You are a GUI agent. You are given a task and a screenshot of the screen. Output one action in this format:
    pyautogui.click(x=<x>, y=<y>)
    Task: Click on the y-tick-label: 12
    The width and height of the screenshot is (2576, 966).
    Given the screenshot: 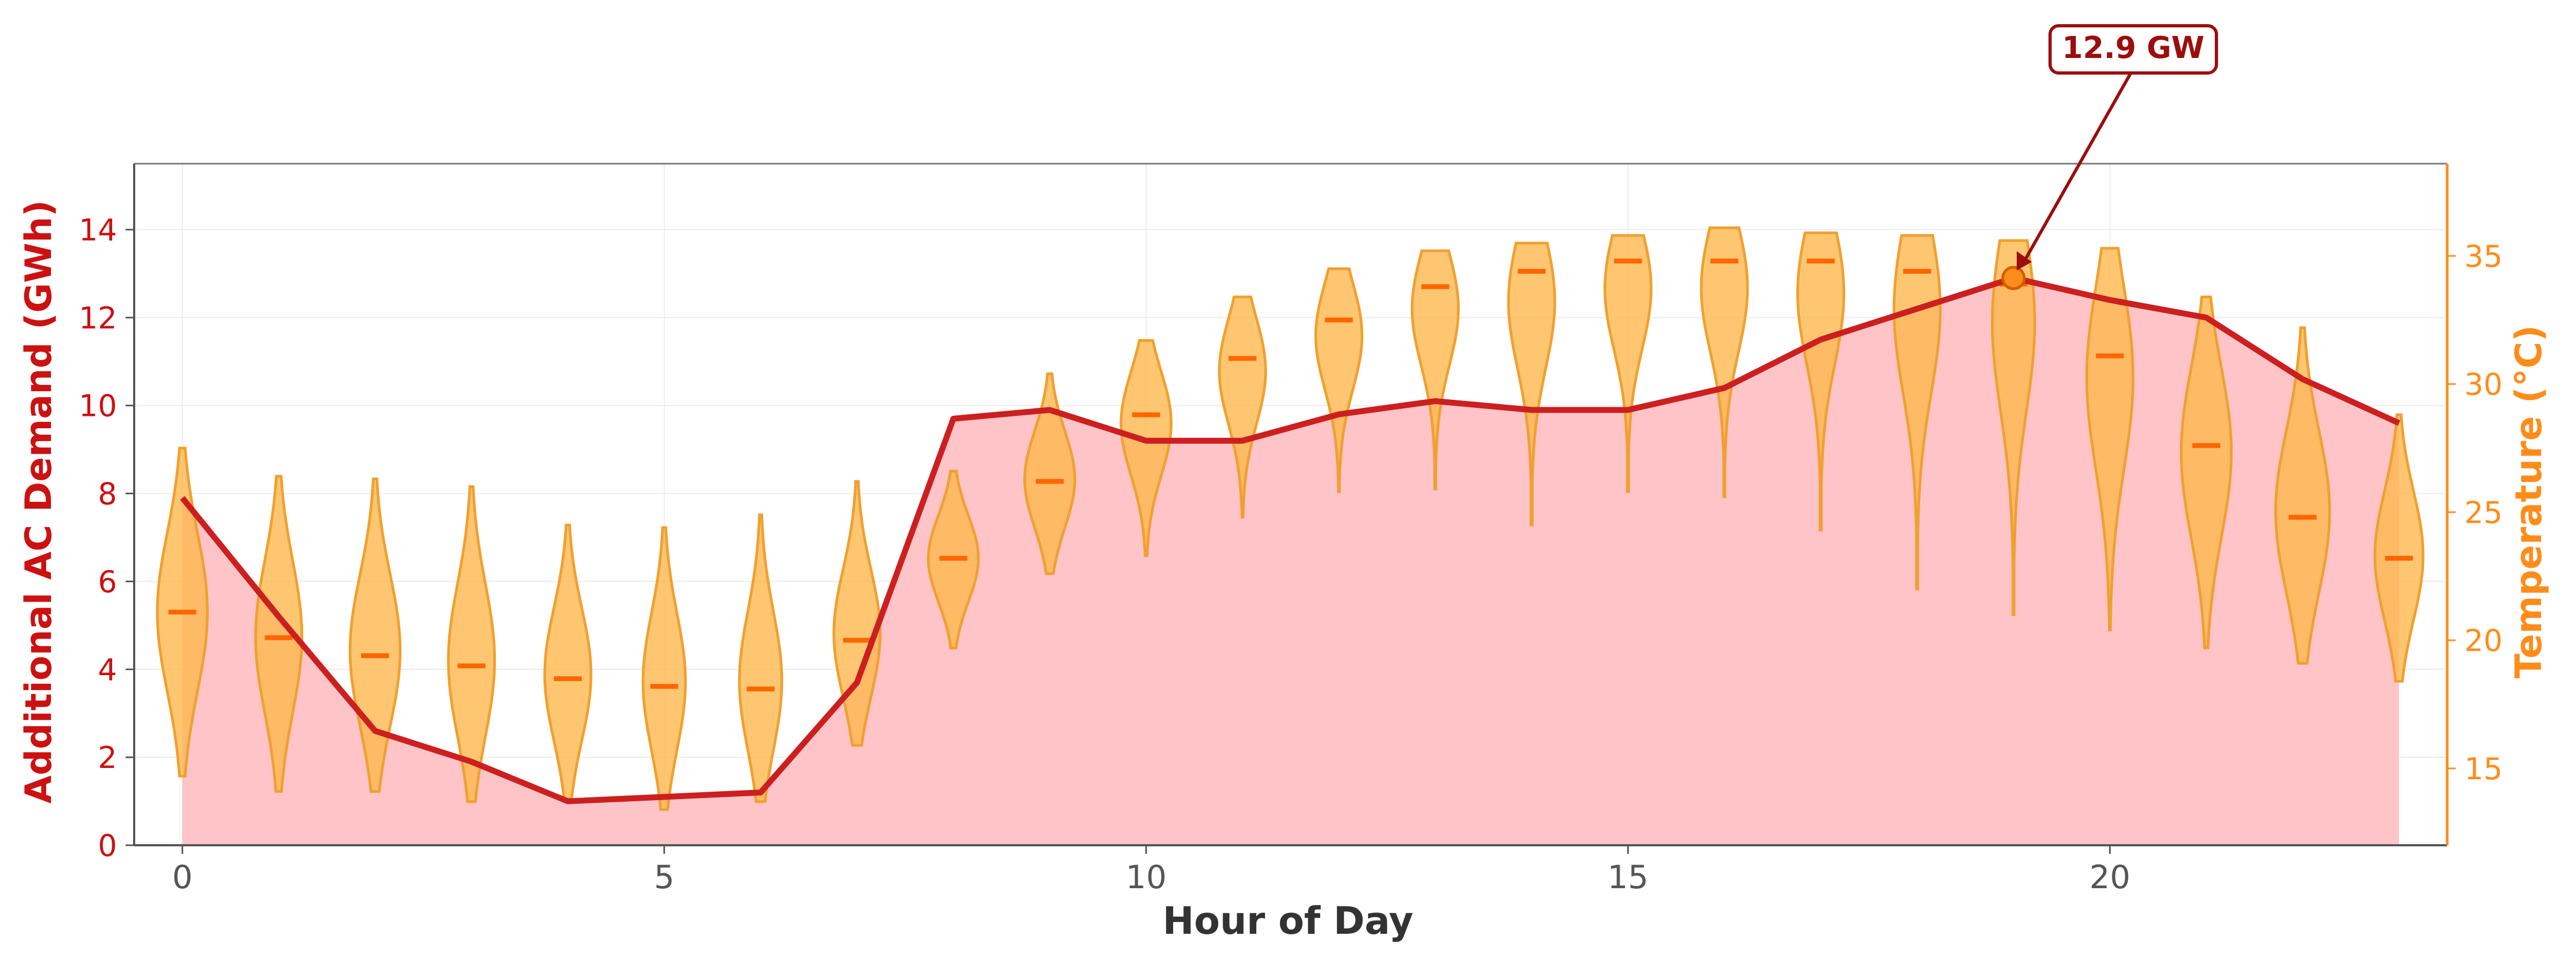 What is the action you would take?
    pyautogui.click(x=98, y=318)
    